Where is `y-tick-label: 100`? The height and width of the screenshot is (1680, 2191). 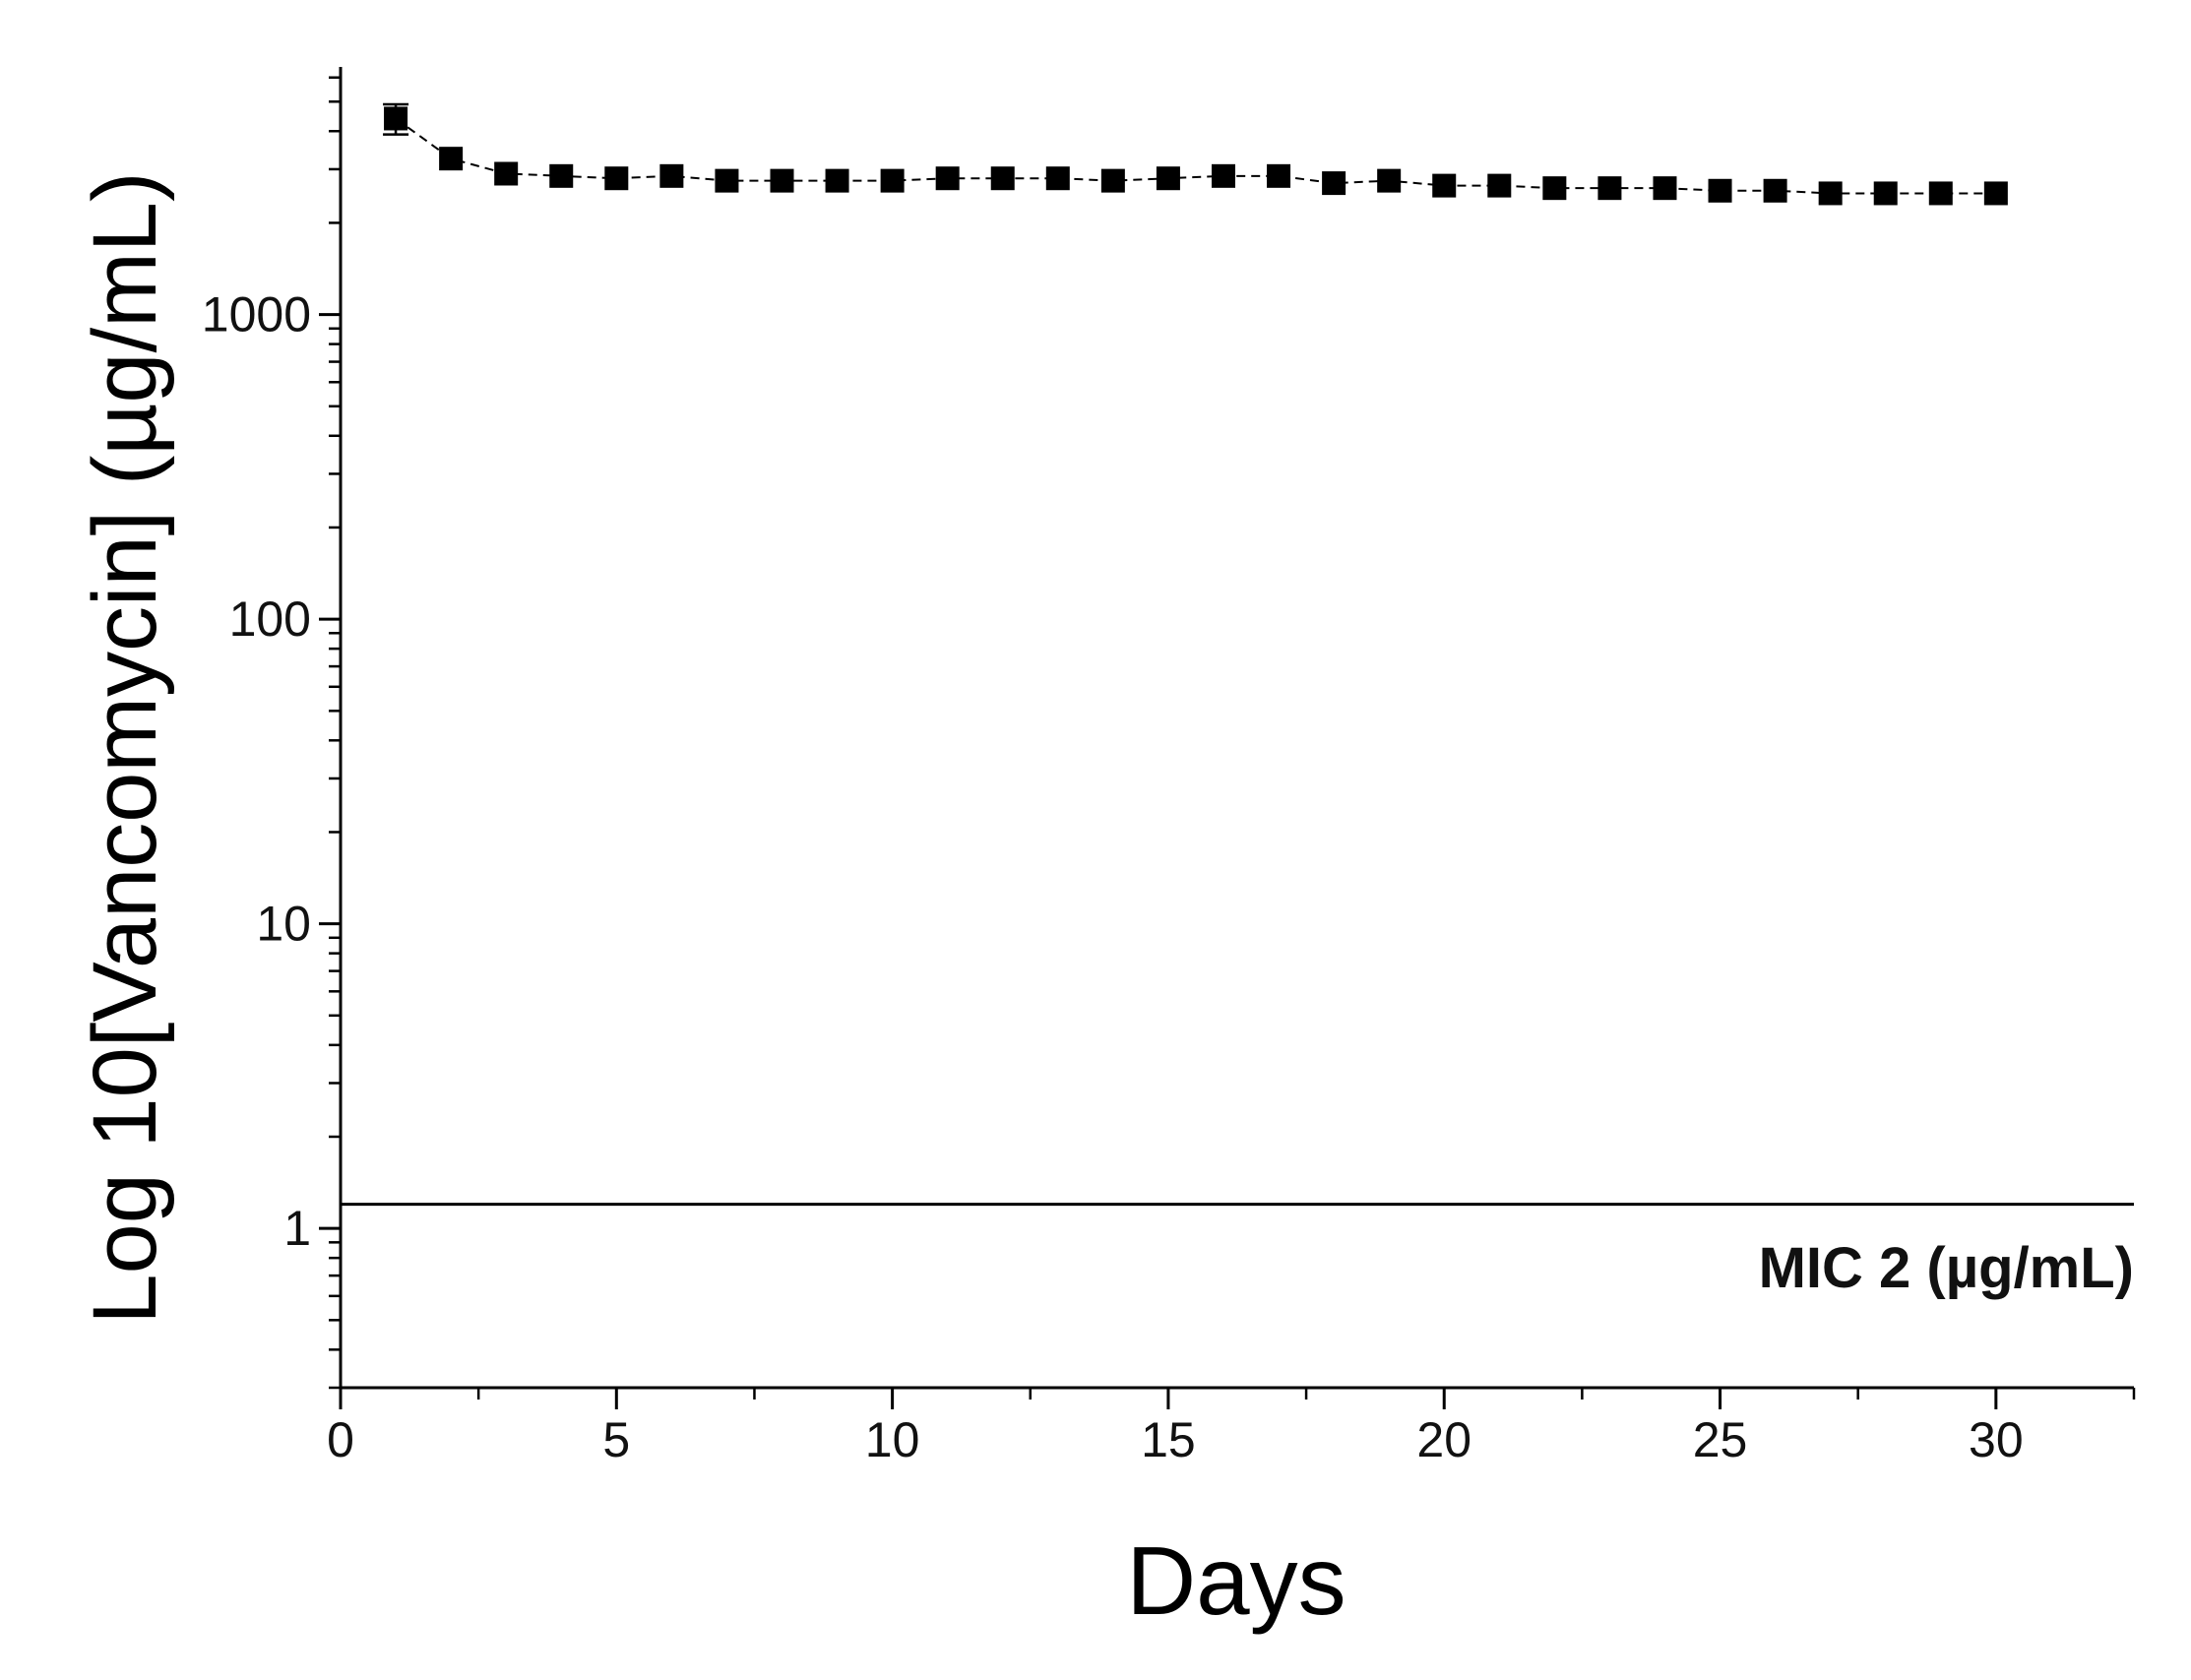 y-tick-label: 100 is located at coordinates (270, 619).